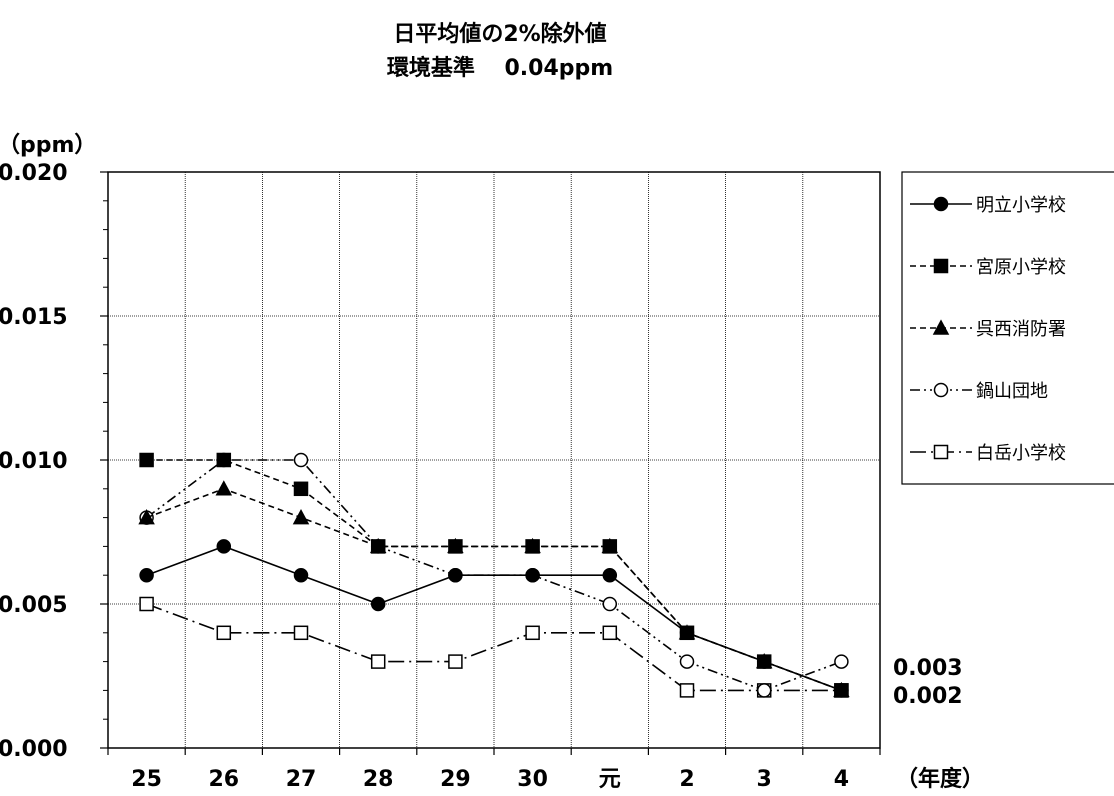 This screenshot has height=796, width=1114. Describe the element at coordinates (1012, 391) in the screenshot. I see `legend-label: 鍋山団地` at that location.